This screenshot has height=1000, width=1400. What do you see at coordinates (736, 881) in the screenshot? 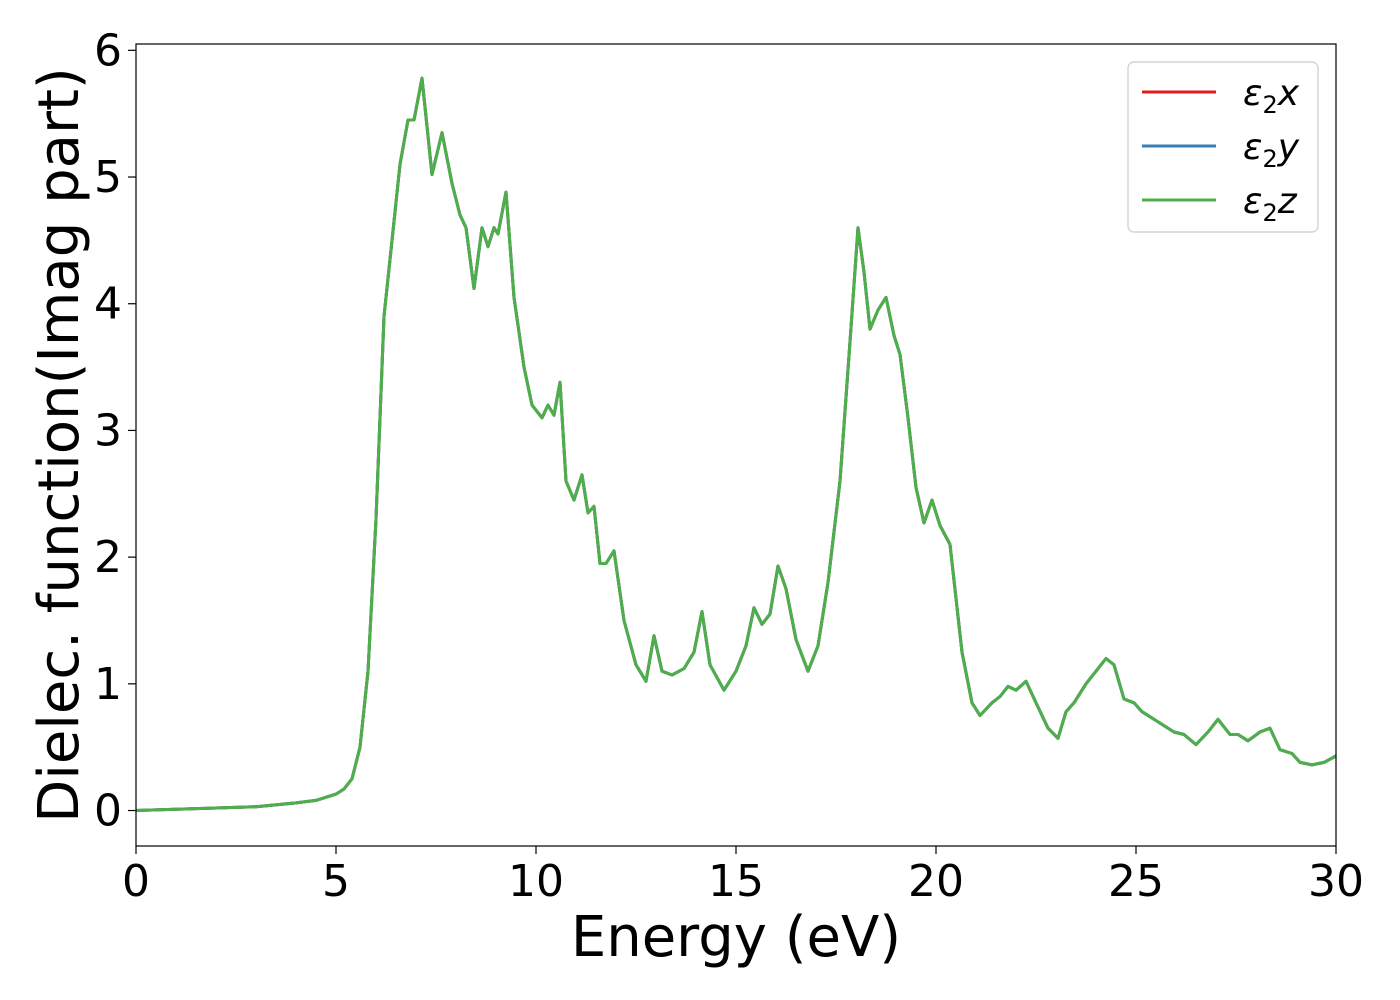
I see `x-tick-label: 15` at bounding box center [736, 881].